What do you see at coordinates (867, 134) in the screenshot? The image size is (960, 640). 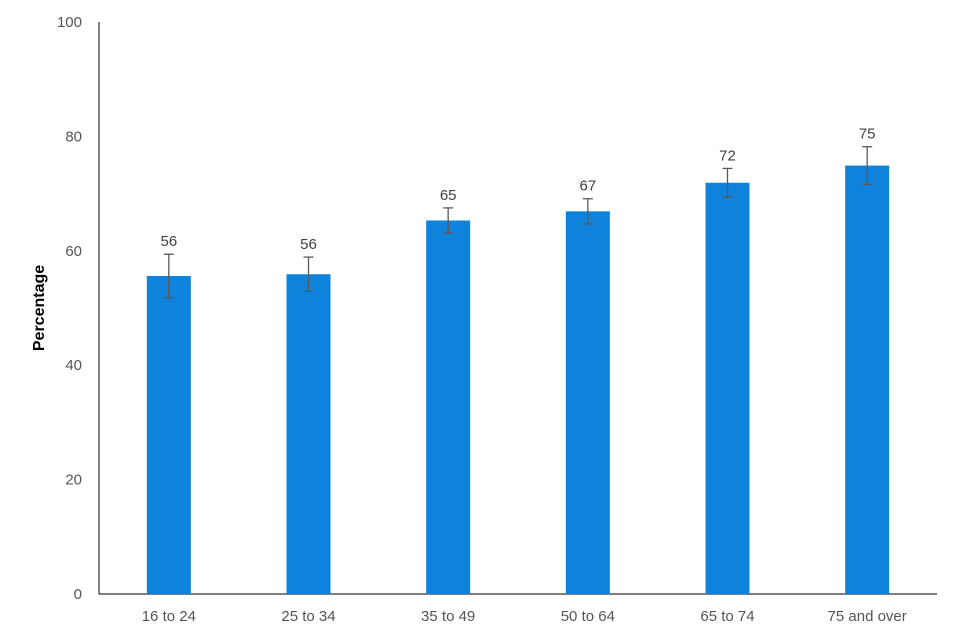 I see `data-label: 75` at bounding box center [867, 134].